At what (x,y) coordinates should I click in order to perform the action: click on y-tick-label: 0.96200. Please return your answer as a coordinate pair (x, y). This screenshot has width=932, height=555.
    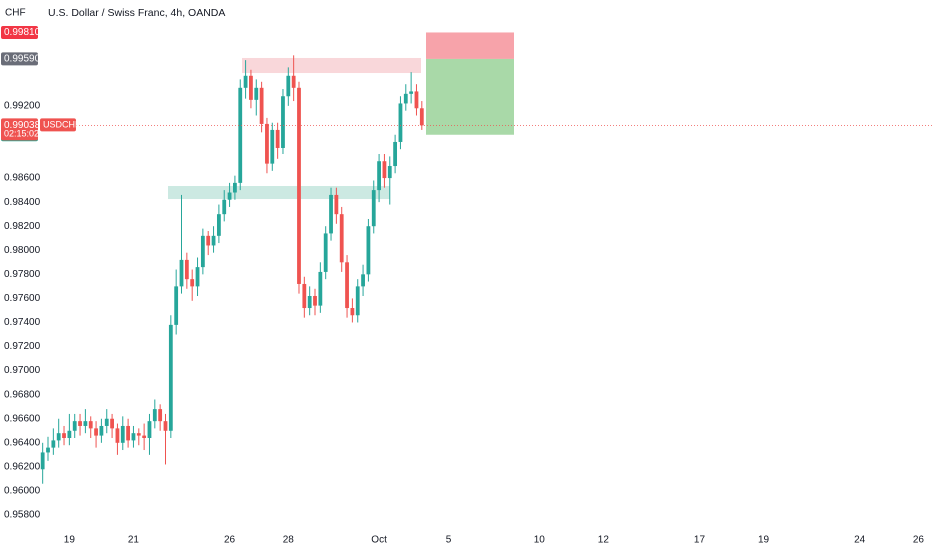
    Looking at the image, I should click on (22, 467).